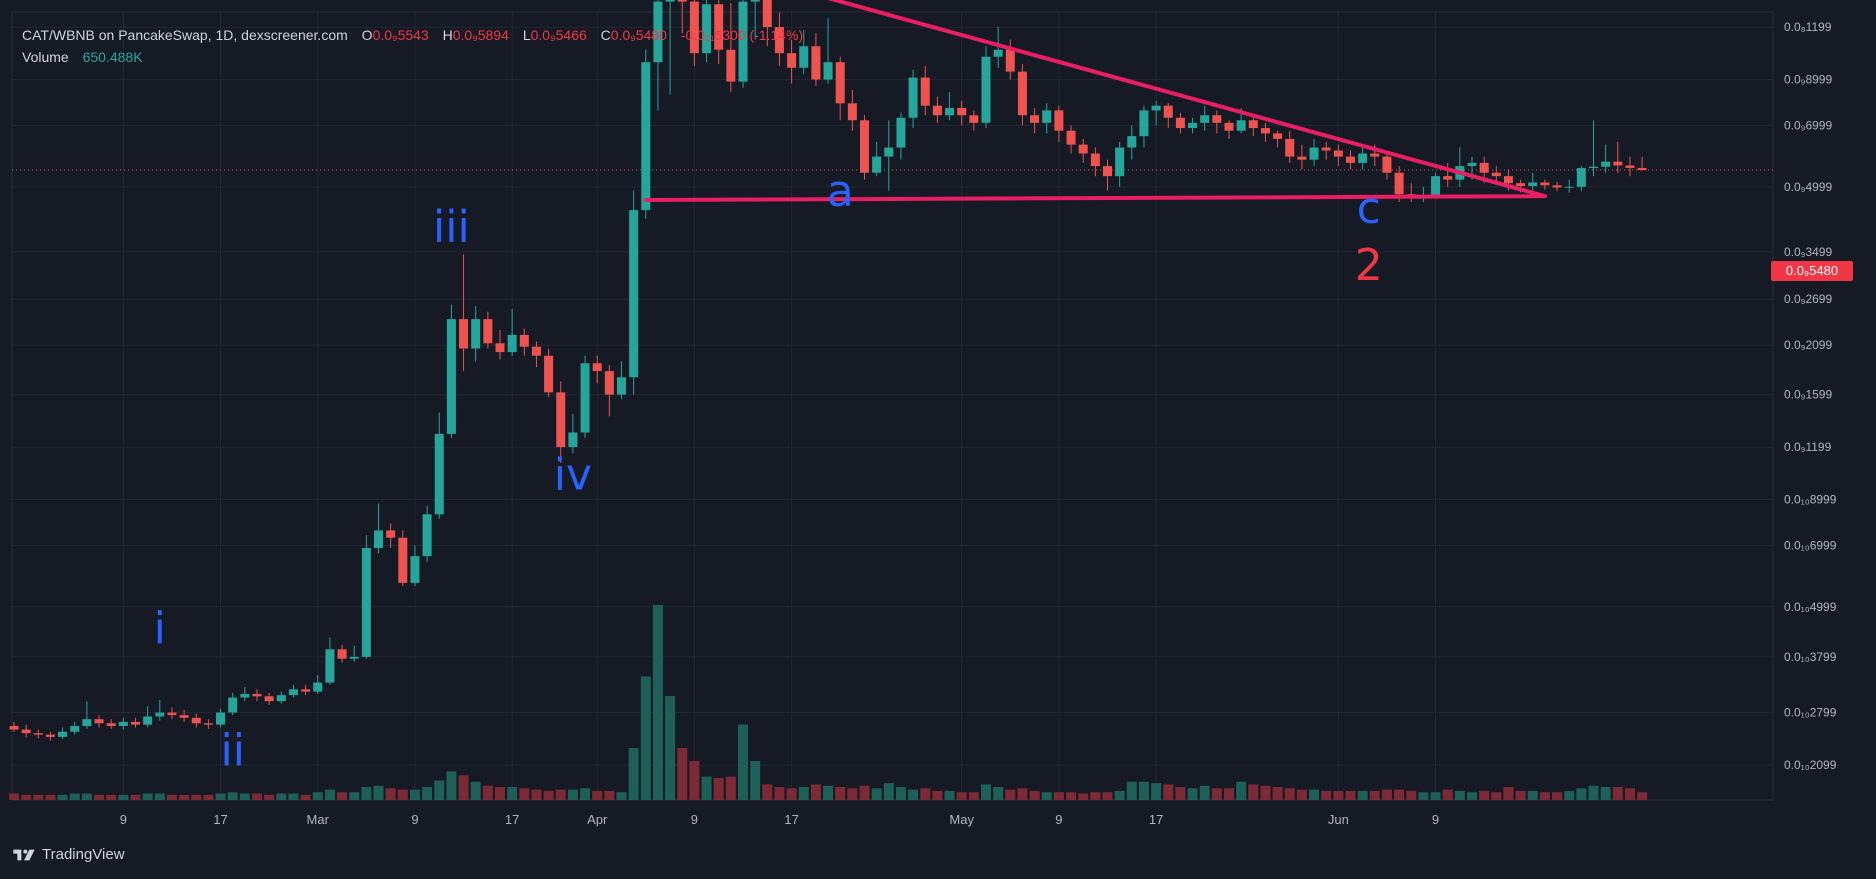 This screenshot has width=1876, height=879. What do you see at coordinates (1812, 271) in the screenshot?
I see `last-price-tag: 0.0₉5480` at bounding box center [1812, 271].